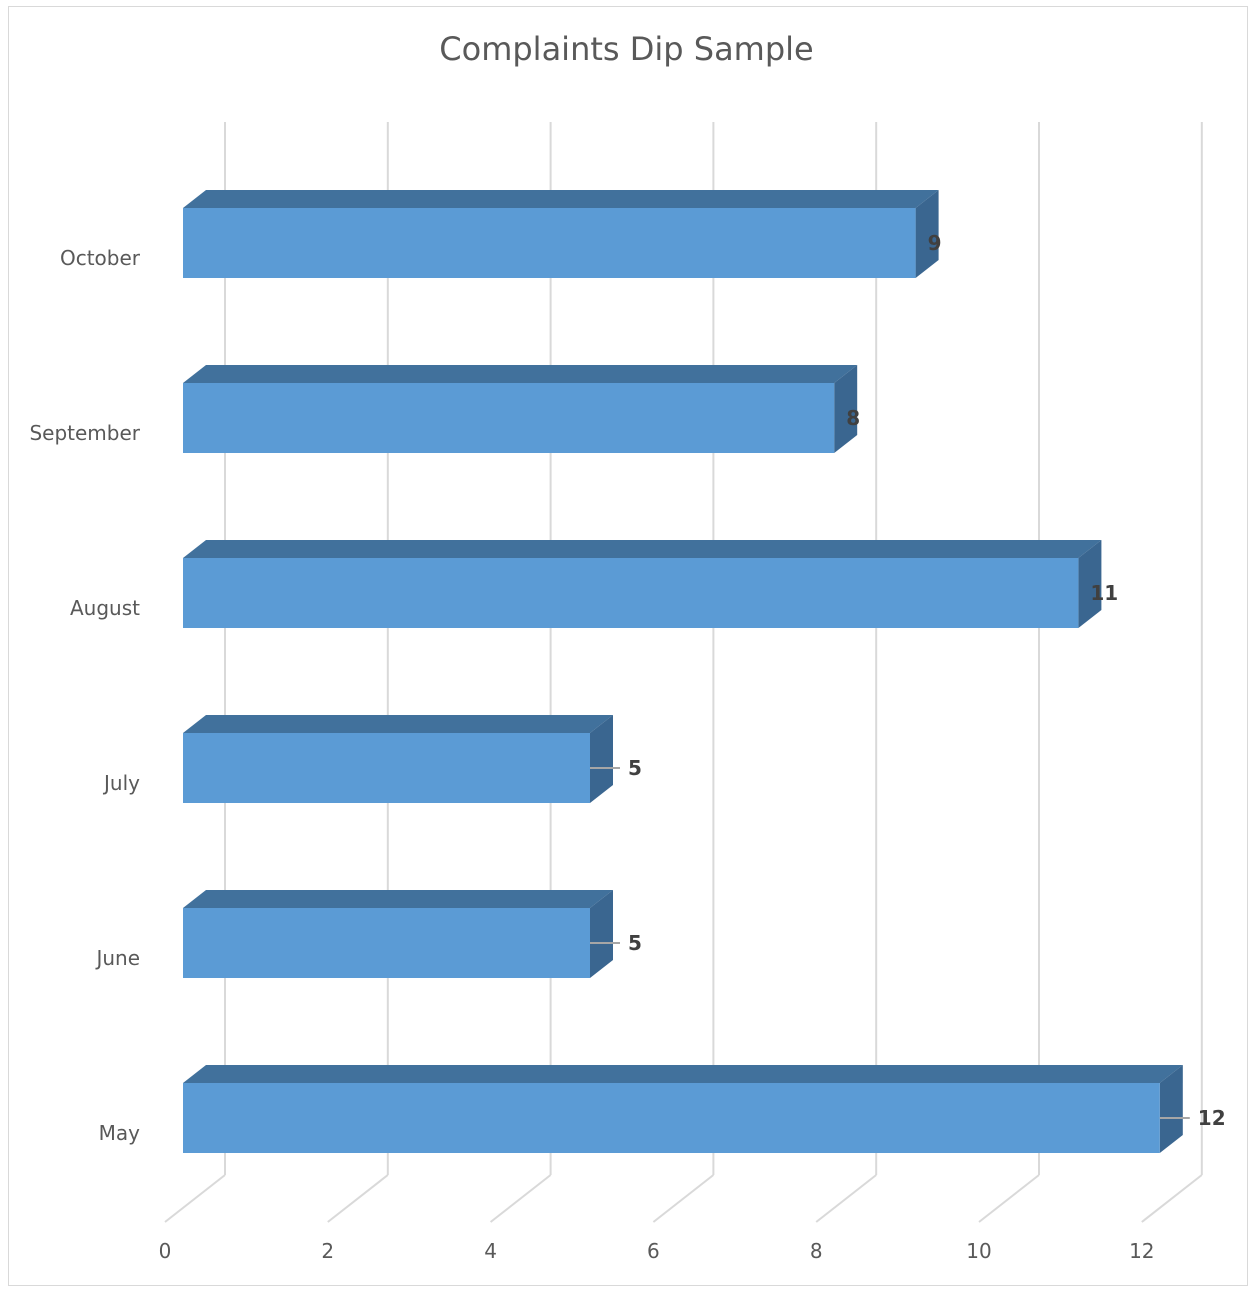 The height and width of the screenshot is (1290, 1253). I want to click on x-tick-label: 4, so click(490, 1251).